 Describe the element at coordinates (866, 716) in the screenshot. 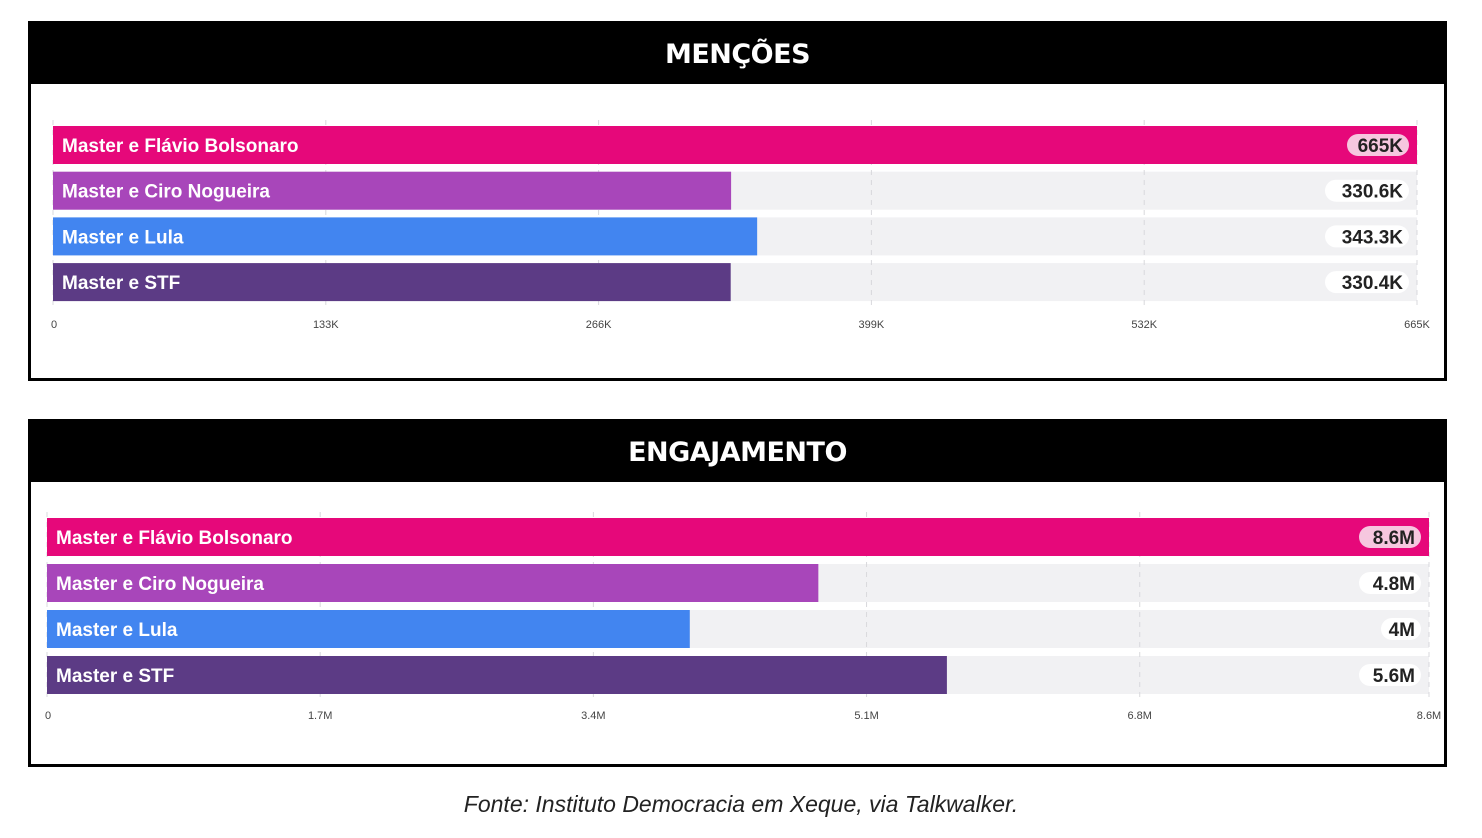

I see `x-tick-label: 5.1M` at that location.